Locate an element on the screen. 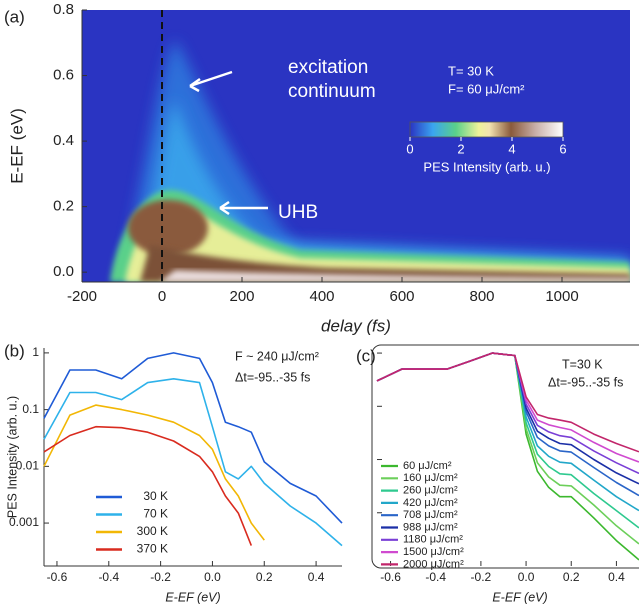 This screenshot has width=639, height=610. colorbar-tick-label: 0 is located at coordinates (409, 148).